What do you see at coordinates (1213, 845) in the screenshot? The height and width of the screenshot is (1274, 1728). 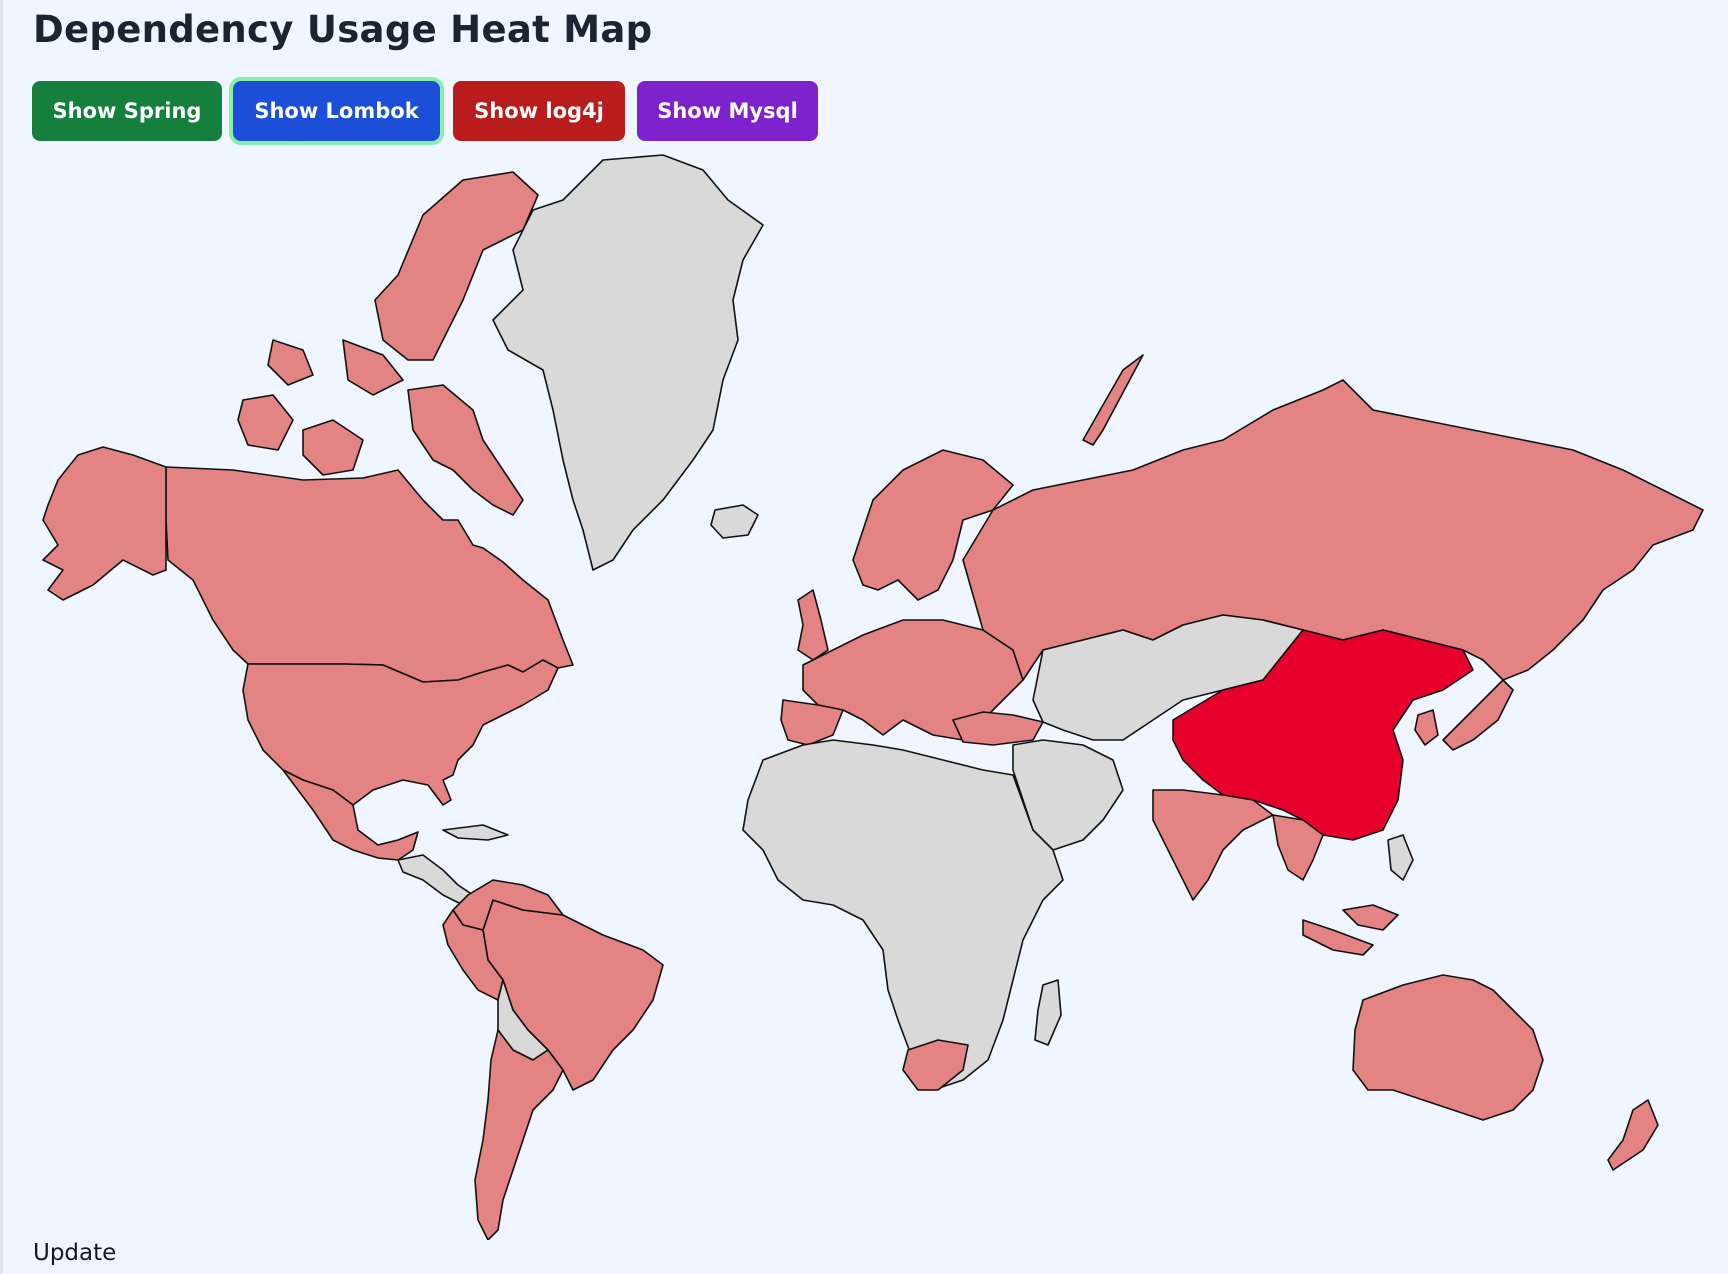 I see `country-india` at bounding box center [1213, 845].